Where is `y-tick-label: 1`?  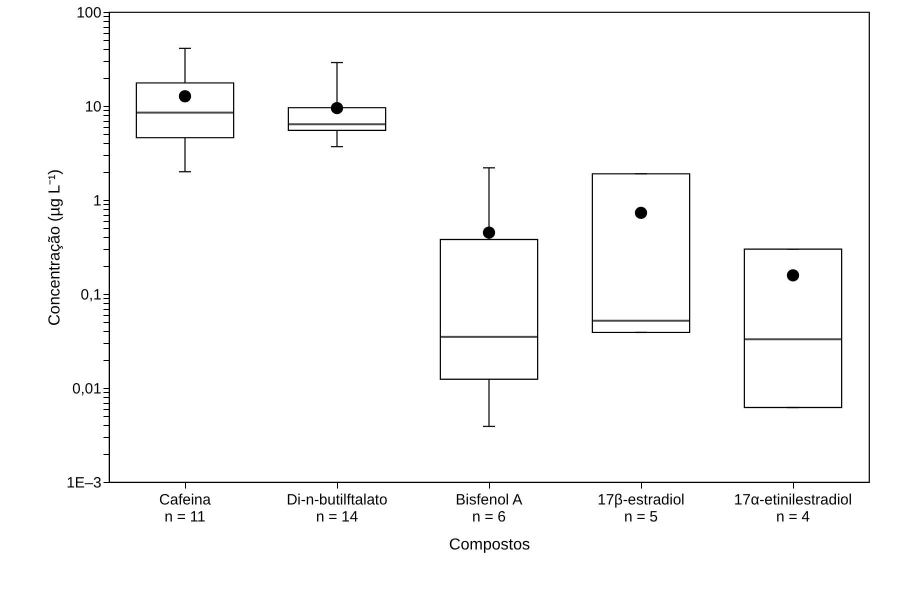
y-tick-label: 1 is located at coordinates (97, 201).